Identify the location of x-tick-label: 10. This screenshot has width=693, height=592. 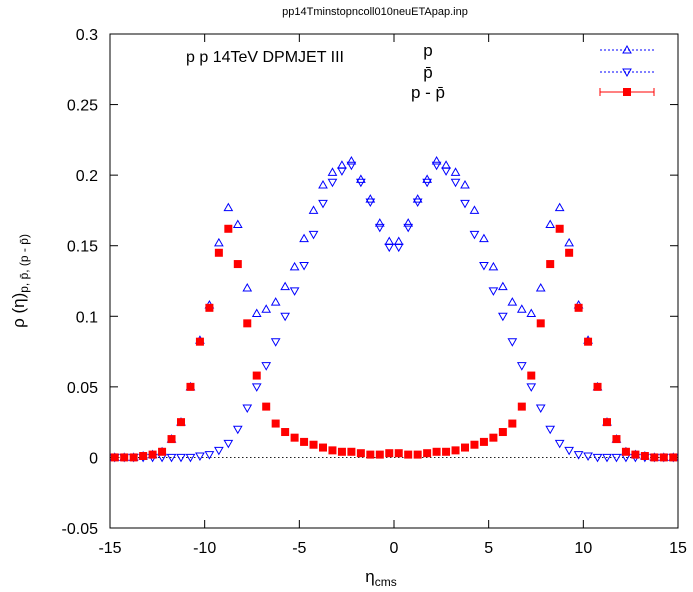
(583, 548).